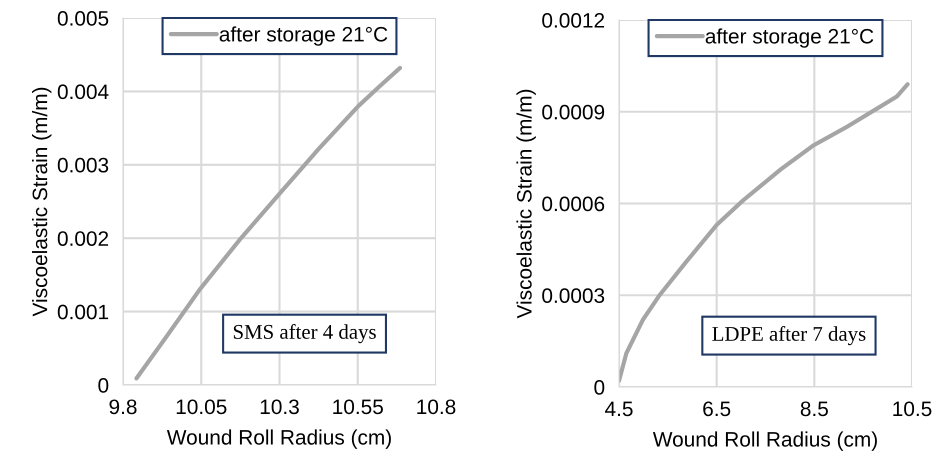  I want to click on y-tick-label: 0.0003, so click(573, 296).